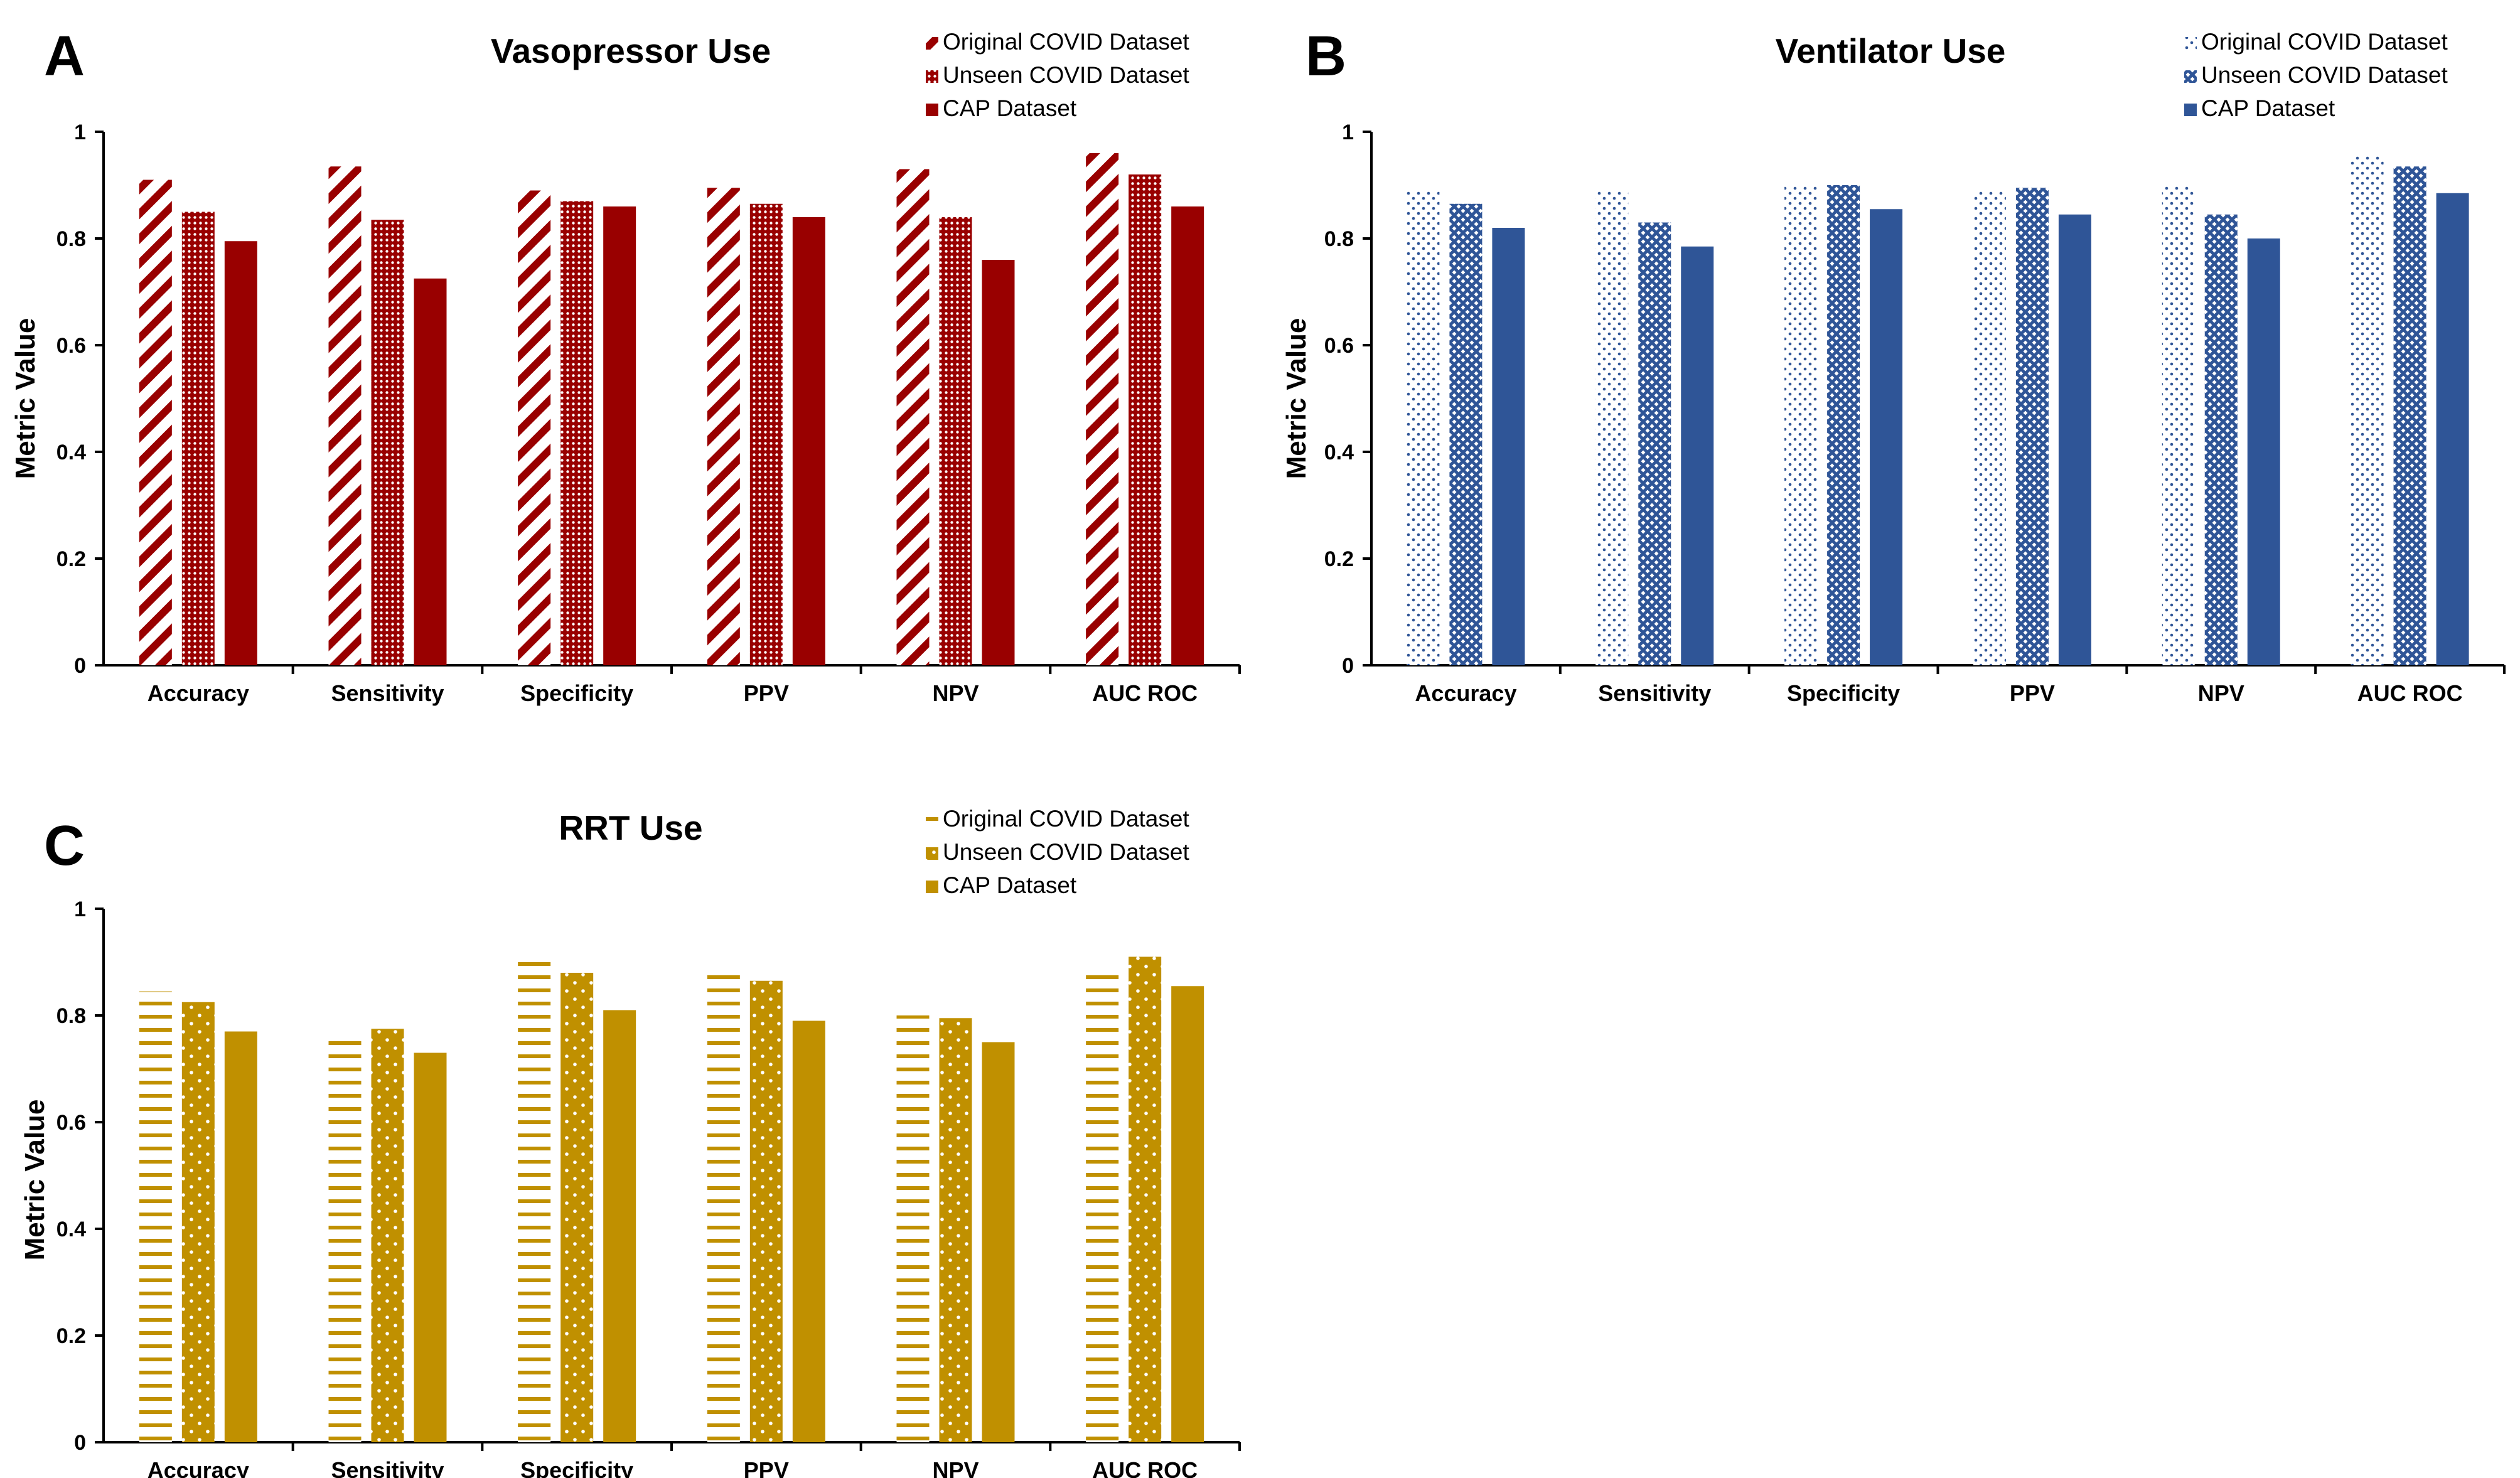  I want to click on panel-letter: B, so click(1326, 56).